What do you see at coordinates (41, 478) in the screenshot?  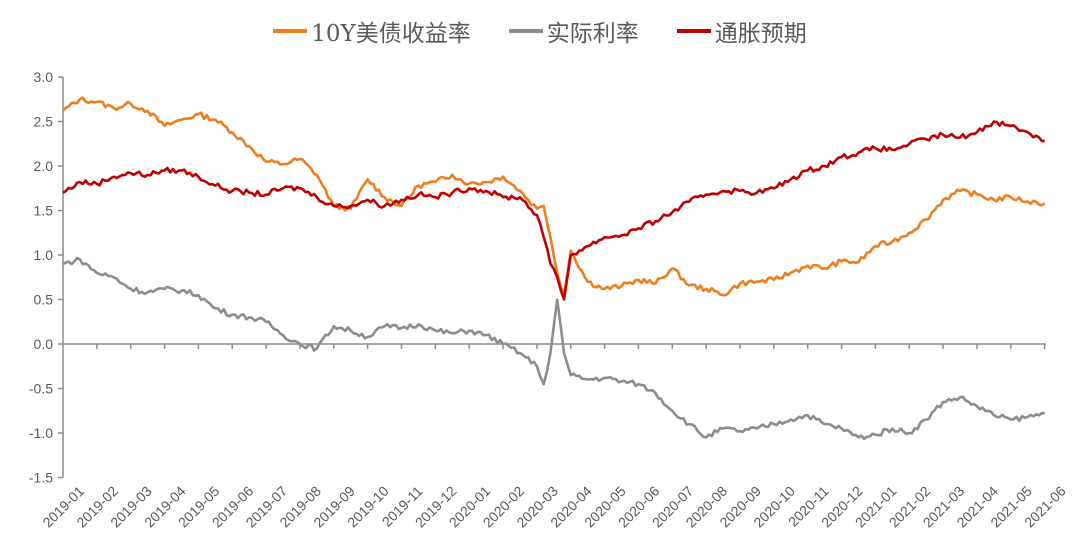 I see `y-tick-label: -1.5` at bounding box center [41, 478].